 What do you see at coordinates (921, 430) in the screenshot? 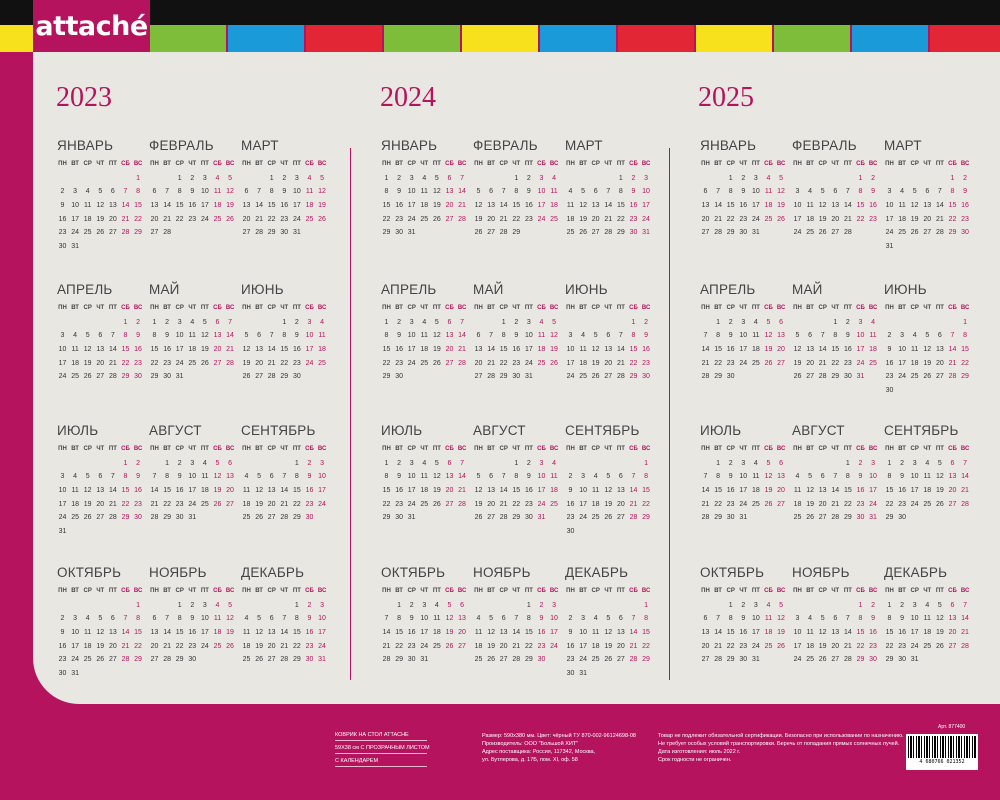
I see `month-name: СЕНТЯБРЬ` at bounding box center [921, 430].